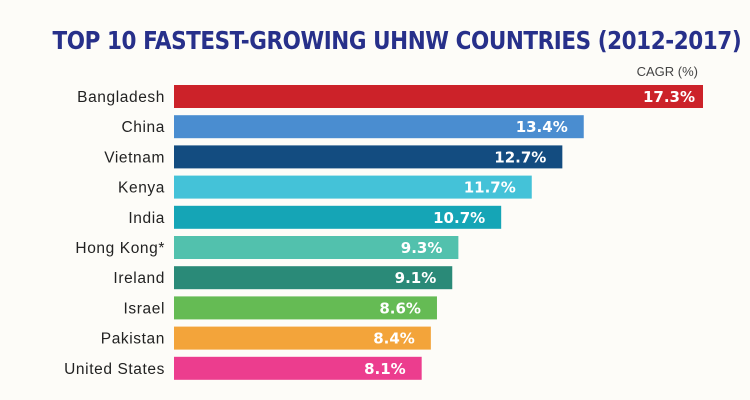  What do you see at coordinates (139, 278) in the screenshot?
I see `category-label: Ireland` at bounding box center [139, 278].